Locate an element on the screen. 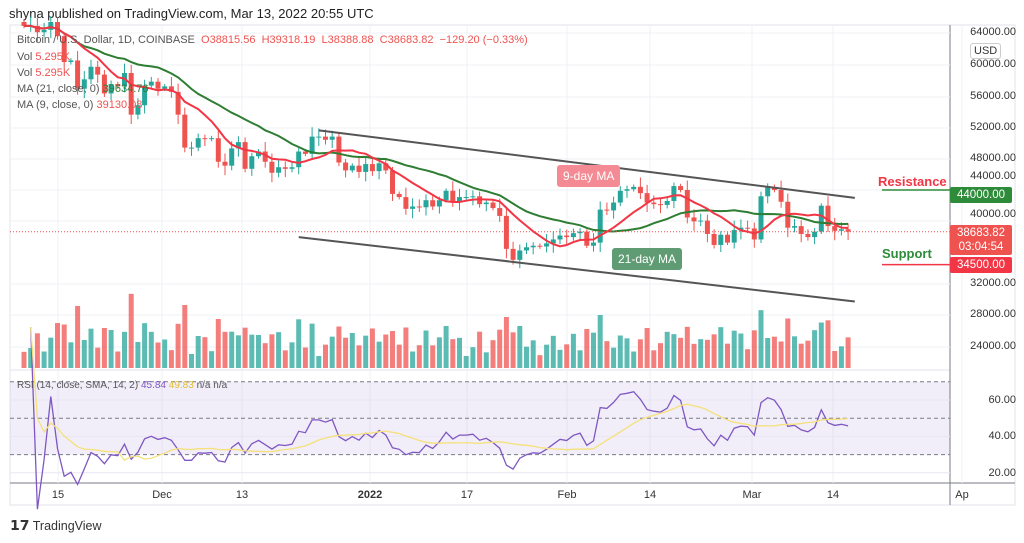  ohlc-low: L38388.88 is located at coordinates (347, 40).